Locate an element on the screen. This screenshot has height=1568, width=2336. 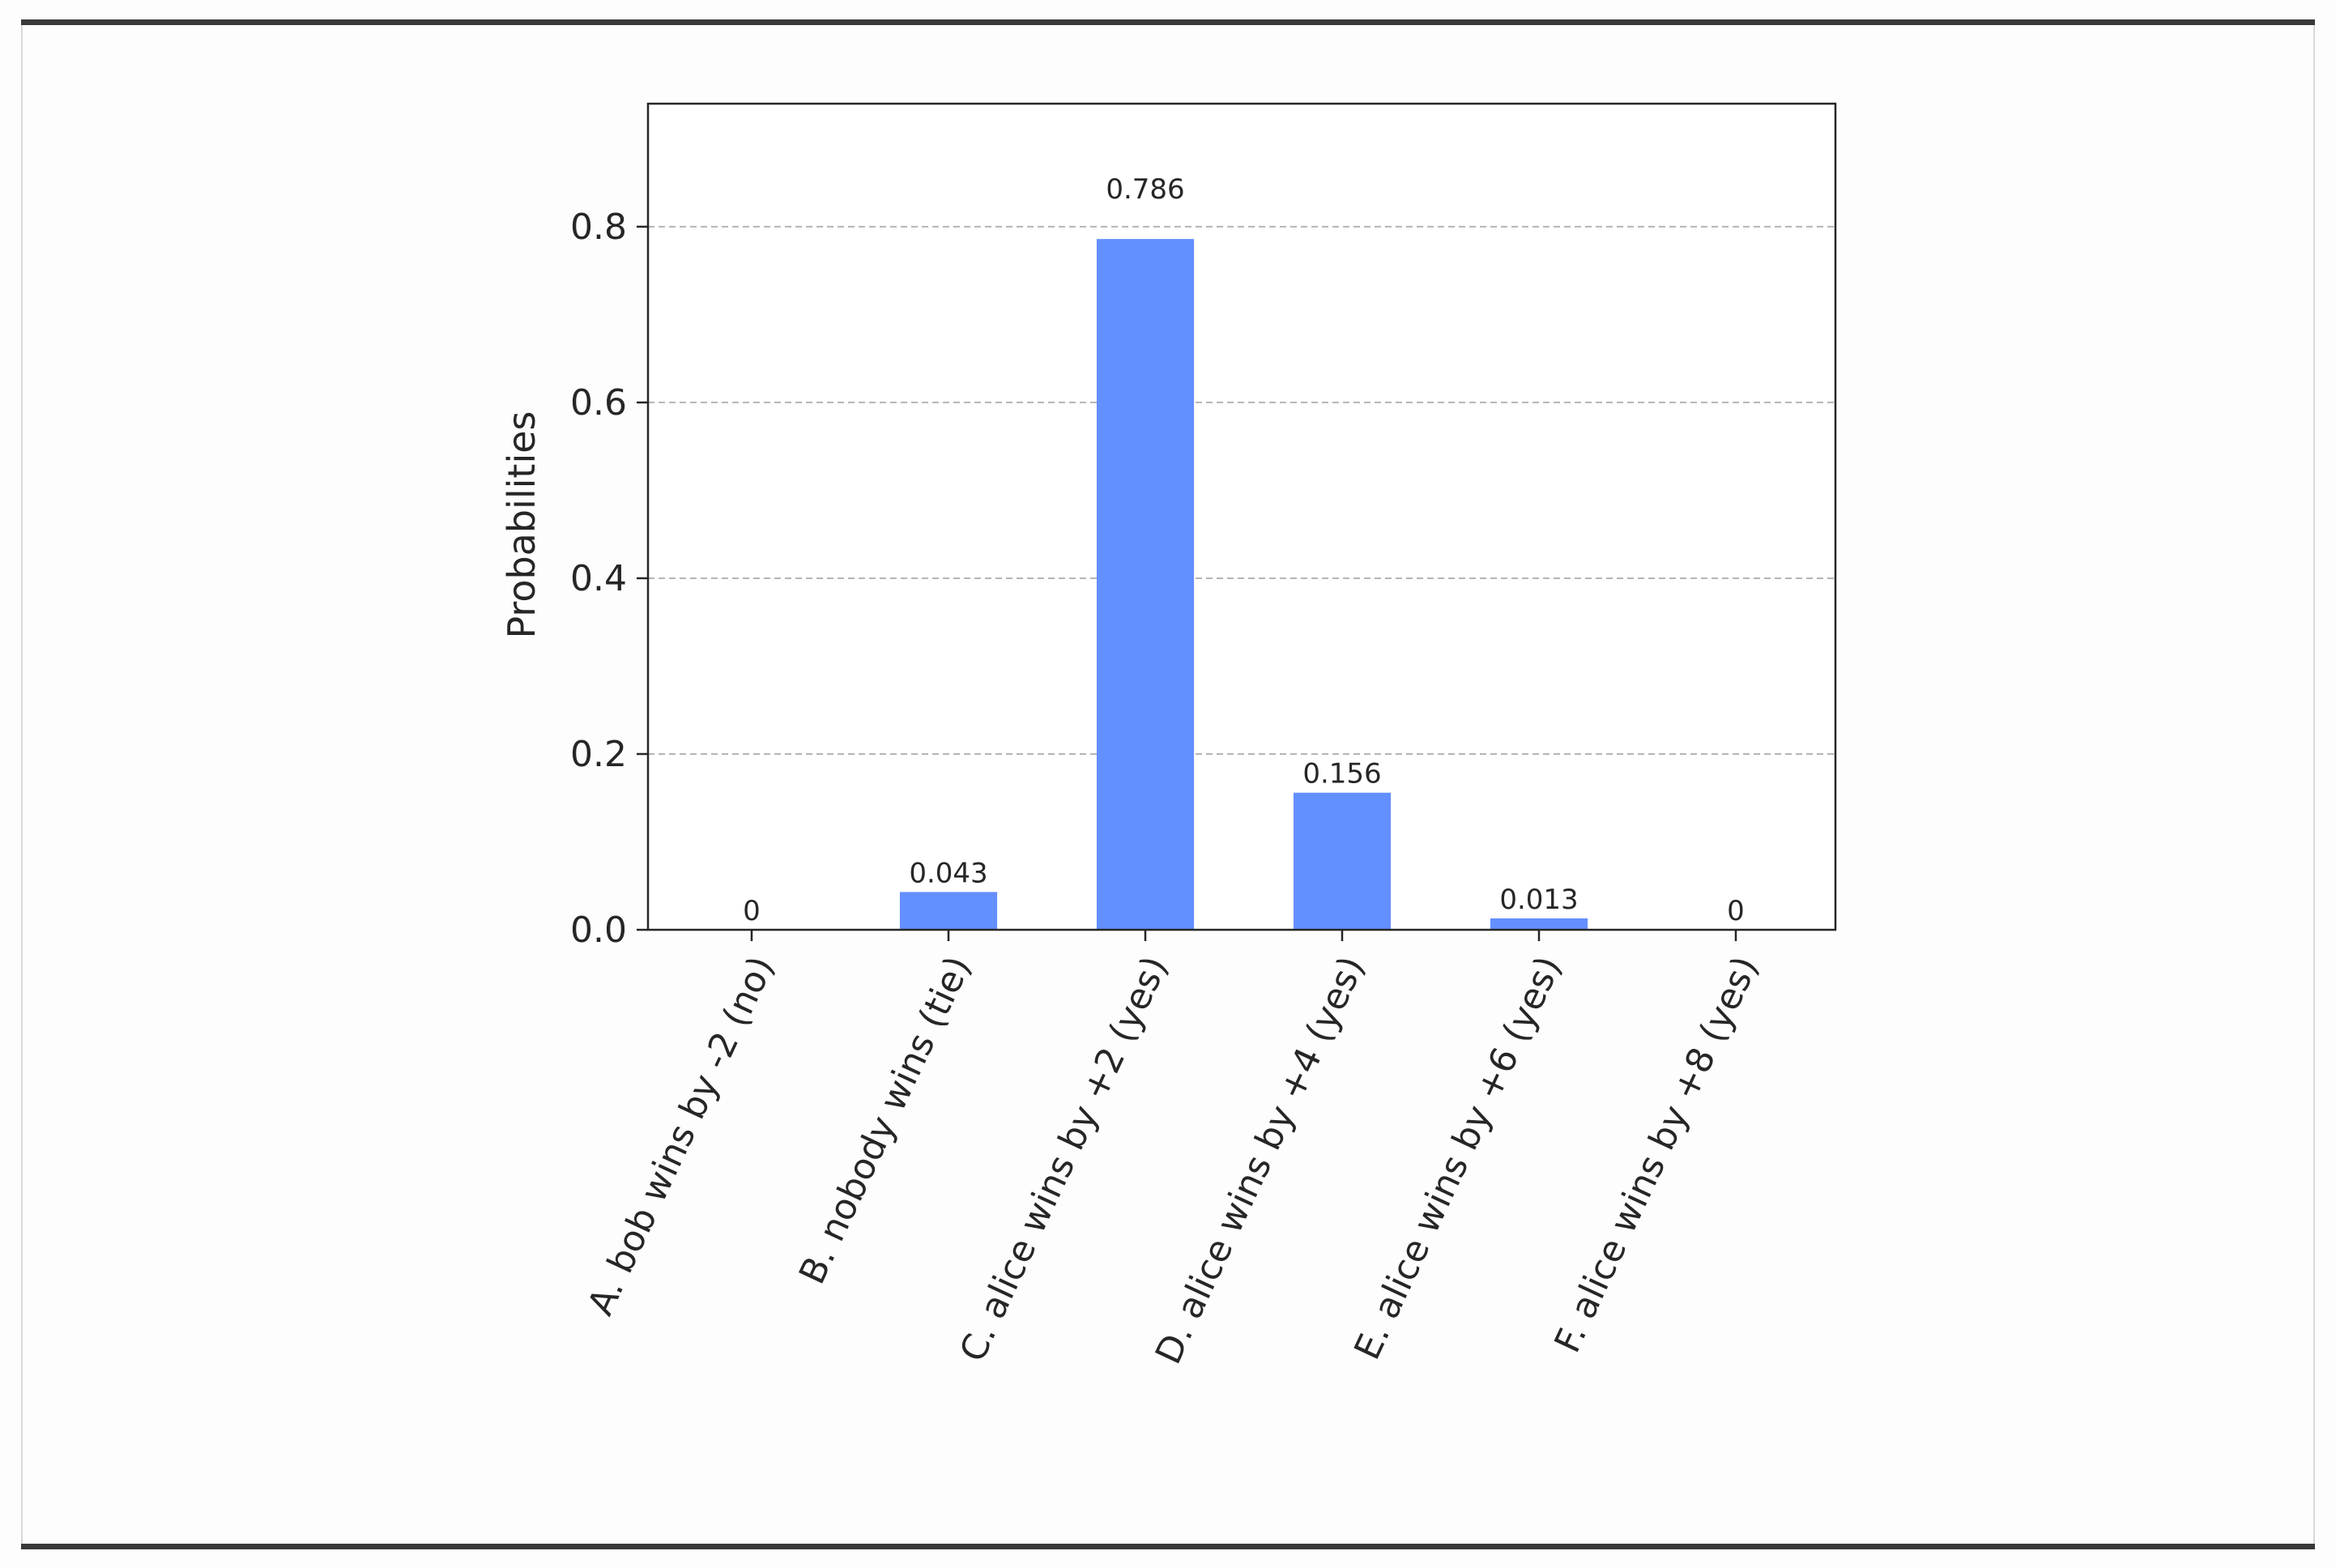
bar-value-label: 0.043 is located at coordinates (948, 873).